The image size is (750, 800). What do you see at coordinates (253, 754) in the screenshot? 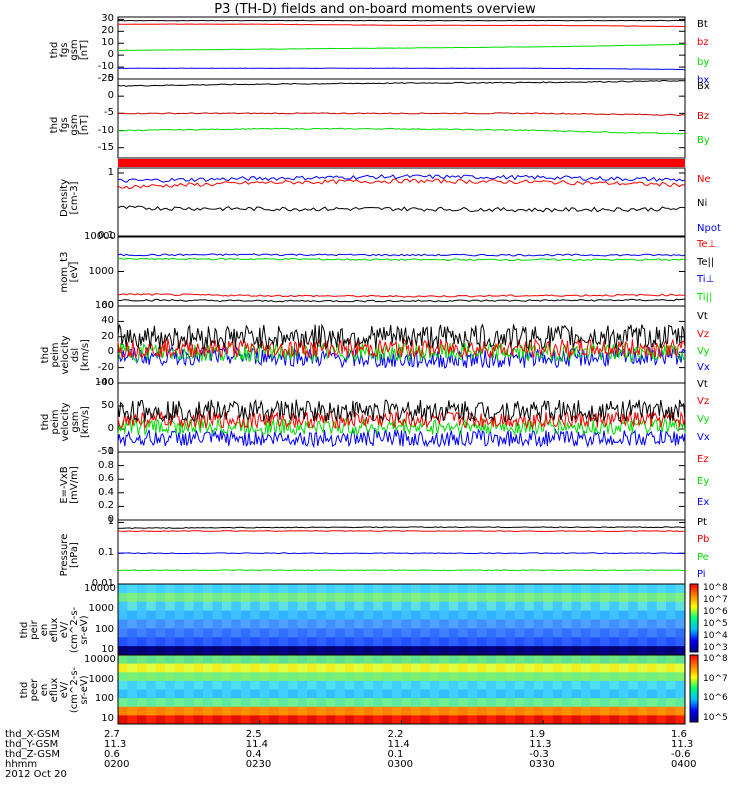
I see `footer-value-z: 0.4` at bounding box center [253, 754].